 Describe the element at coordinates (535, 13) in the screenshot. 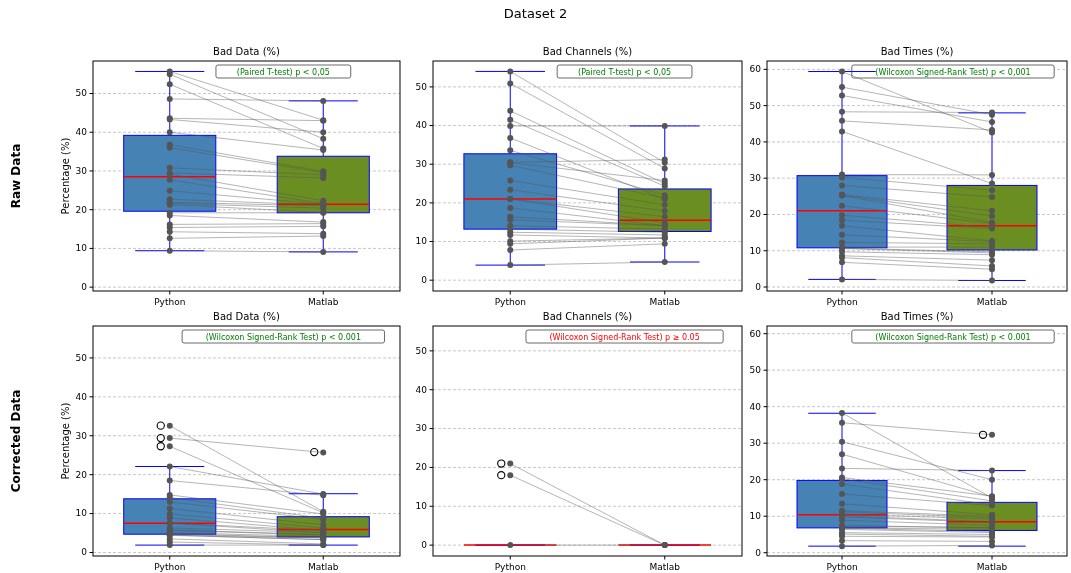

I see `text: Dataset 2` at that location.